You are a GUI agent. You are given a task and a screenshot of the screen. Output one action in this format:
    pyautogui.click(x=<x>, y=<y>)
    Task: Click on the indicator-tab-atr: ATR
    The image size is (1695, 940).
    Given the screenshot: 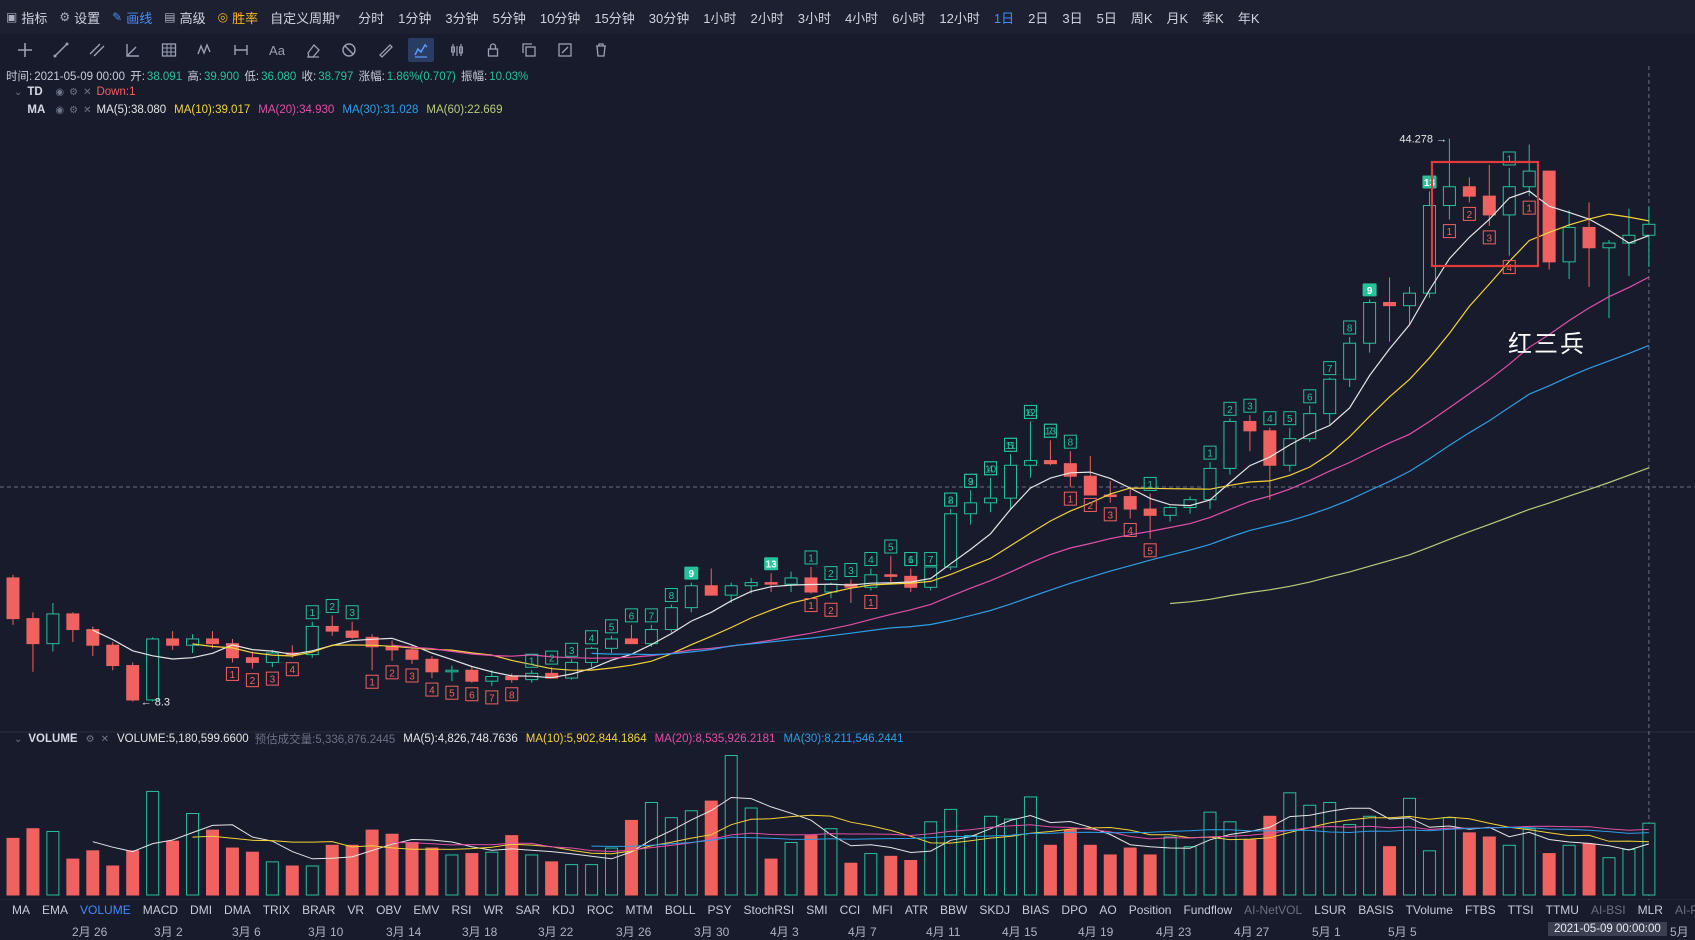 What is the action you would take?
    pyautogui.click(x=916, y=910)
    